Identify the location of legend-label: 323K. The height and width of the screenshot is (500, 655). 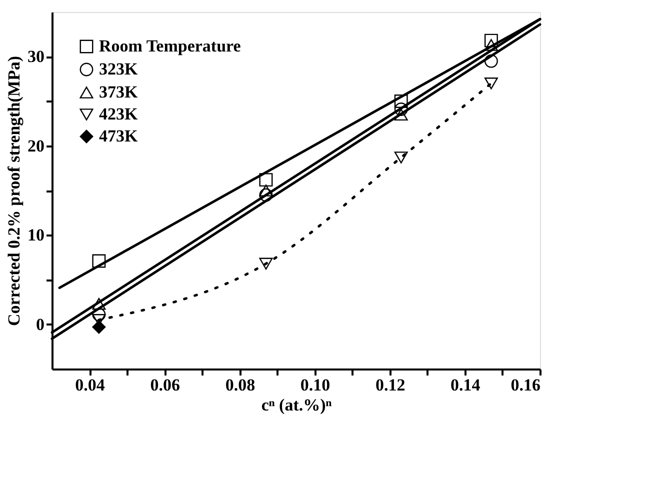
(118, 69).